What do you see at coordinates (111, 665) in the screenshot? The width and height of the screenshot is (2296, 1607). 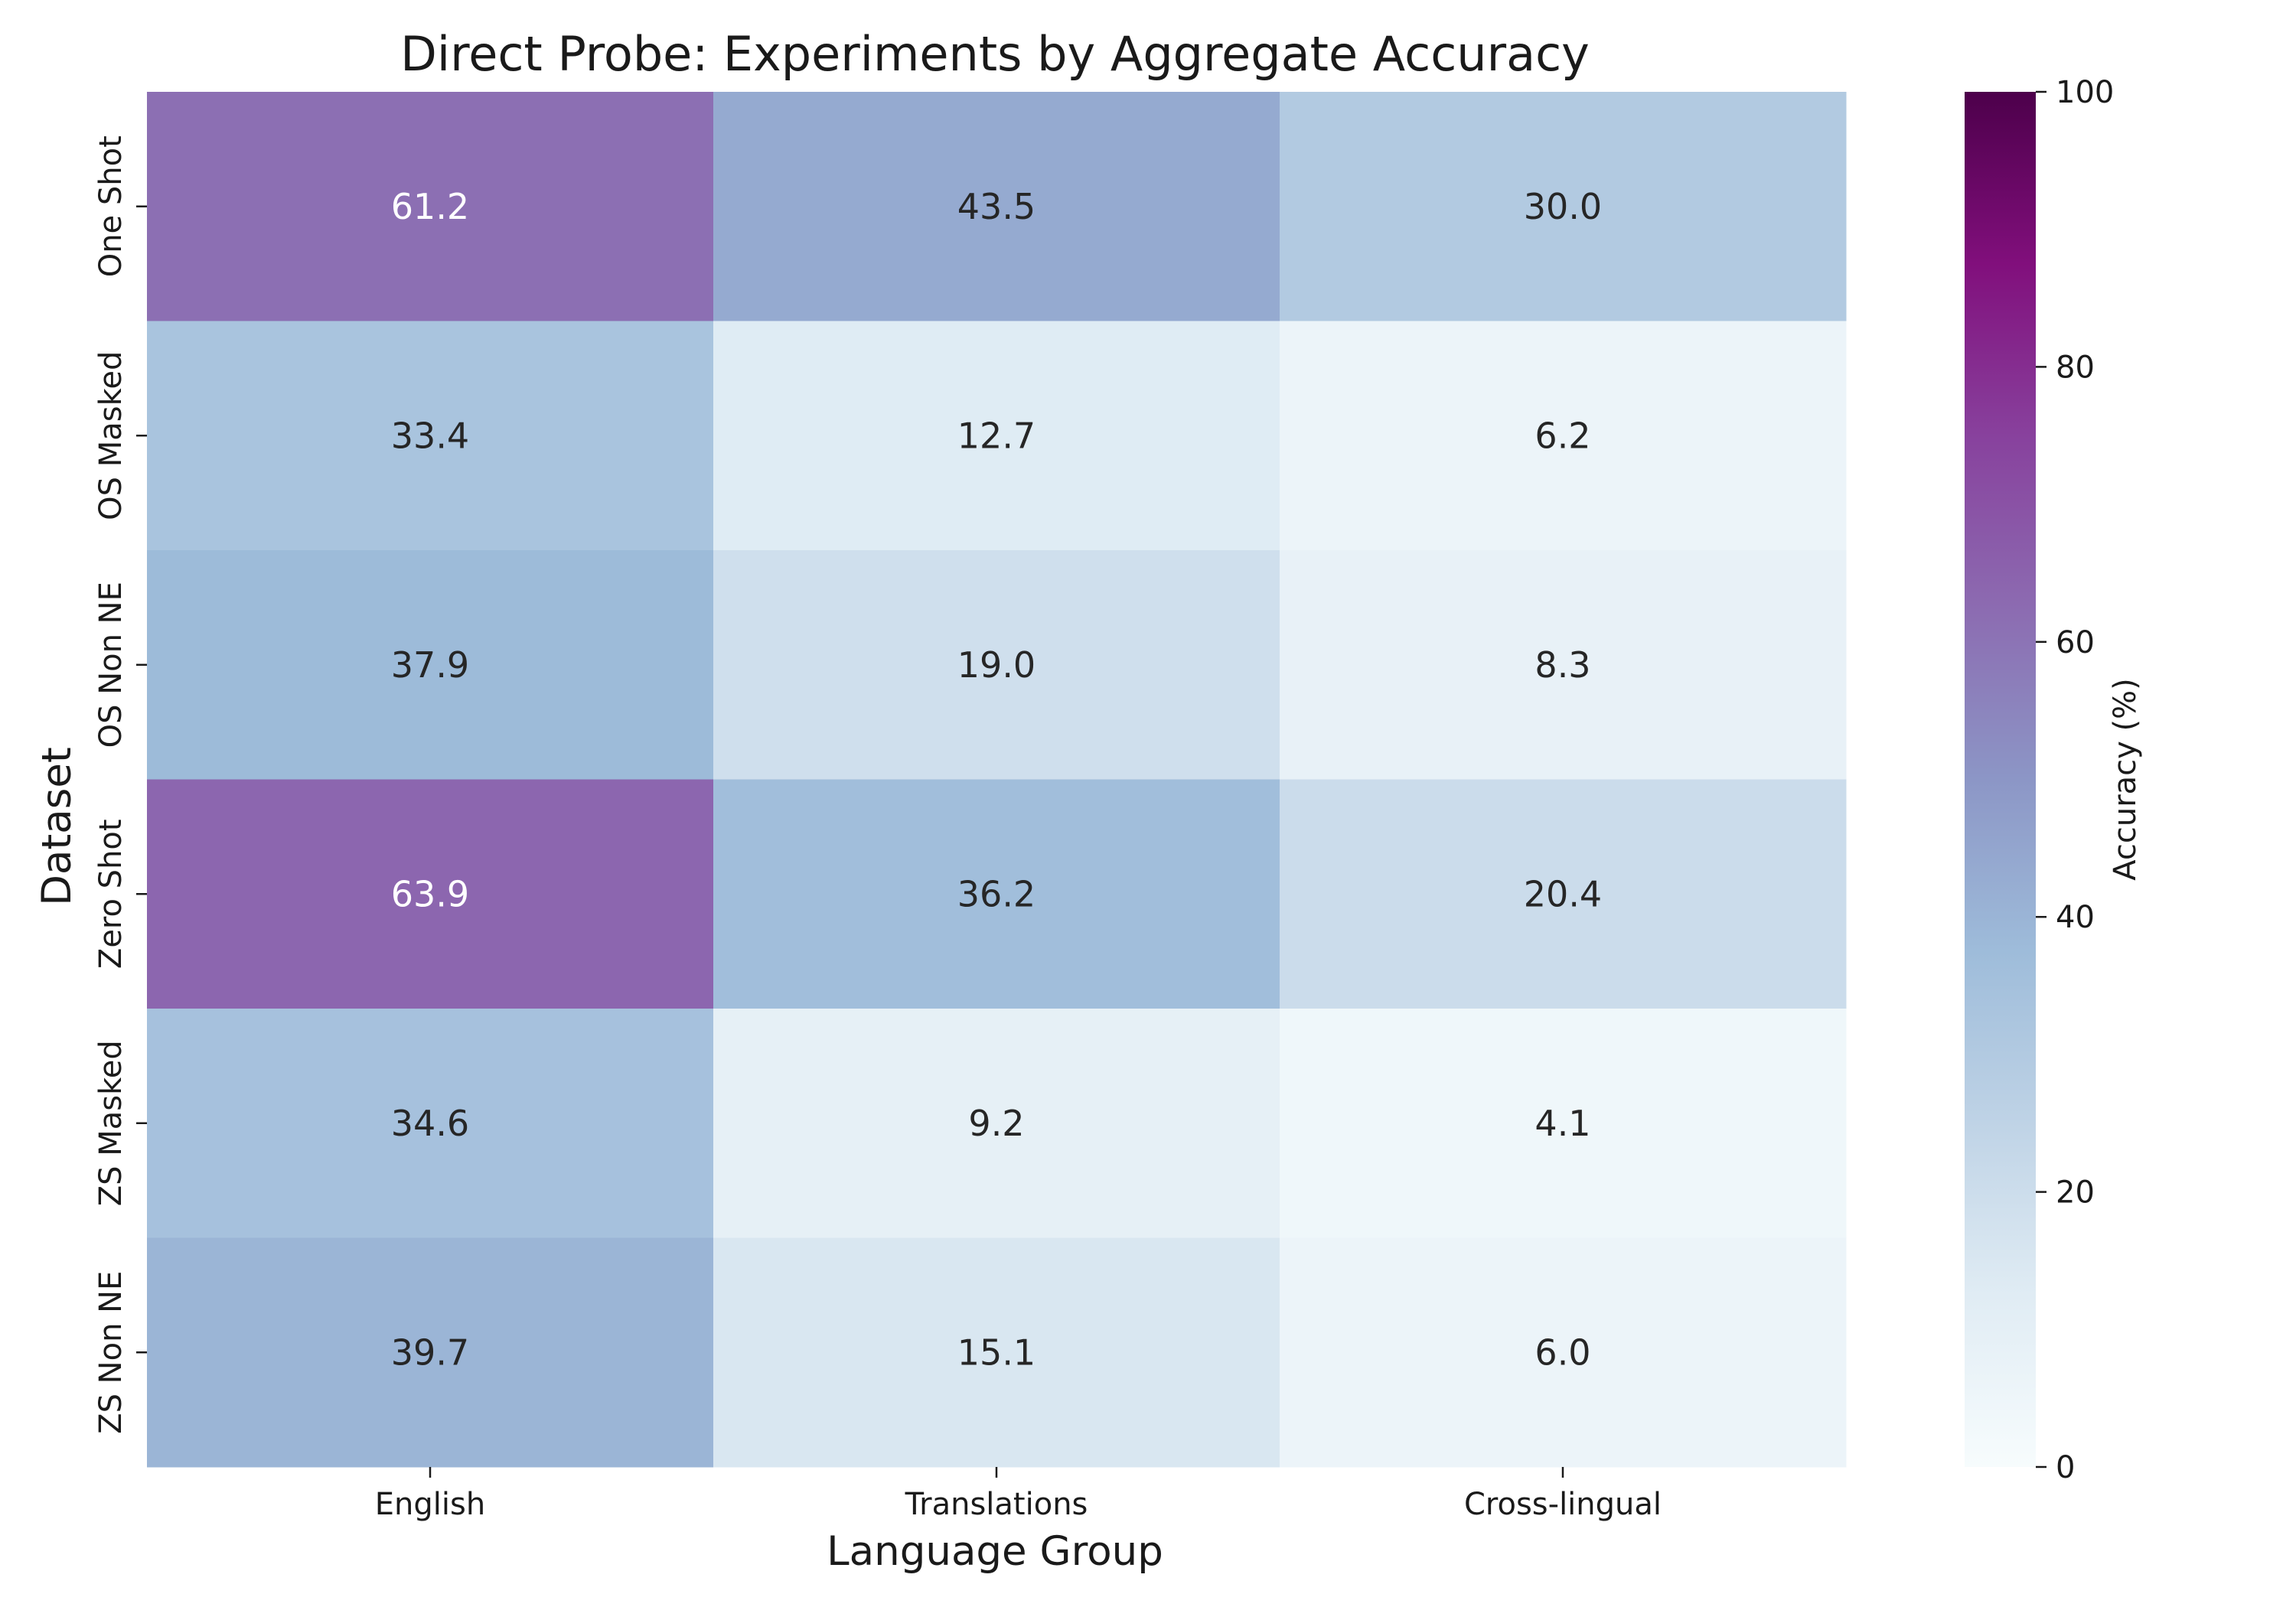 I see `y-tick-label: OS Non NE` at bounding box center [111, 665].